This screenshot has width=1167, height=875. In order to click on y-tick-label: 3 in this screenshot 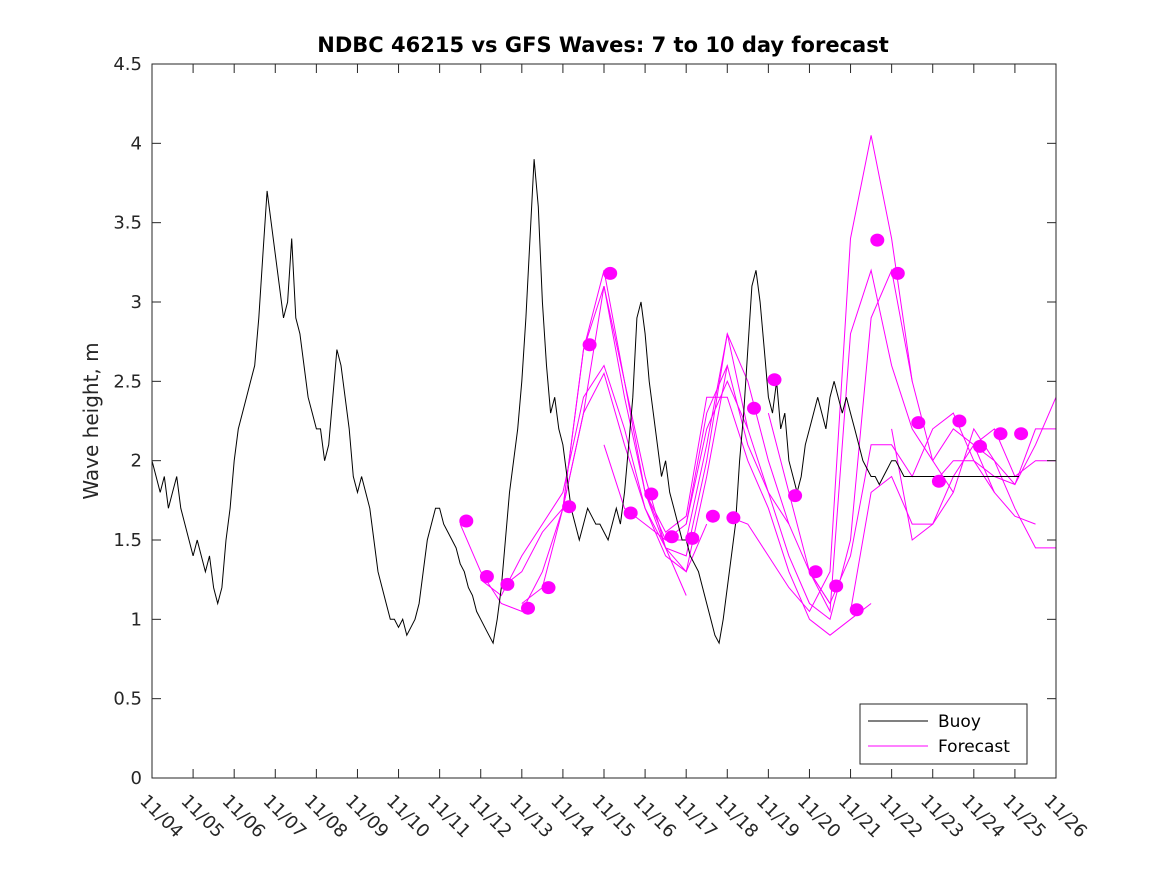, I will do `click(136, 302)`.